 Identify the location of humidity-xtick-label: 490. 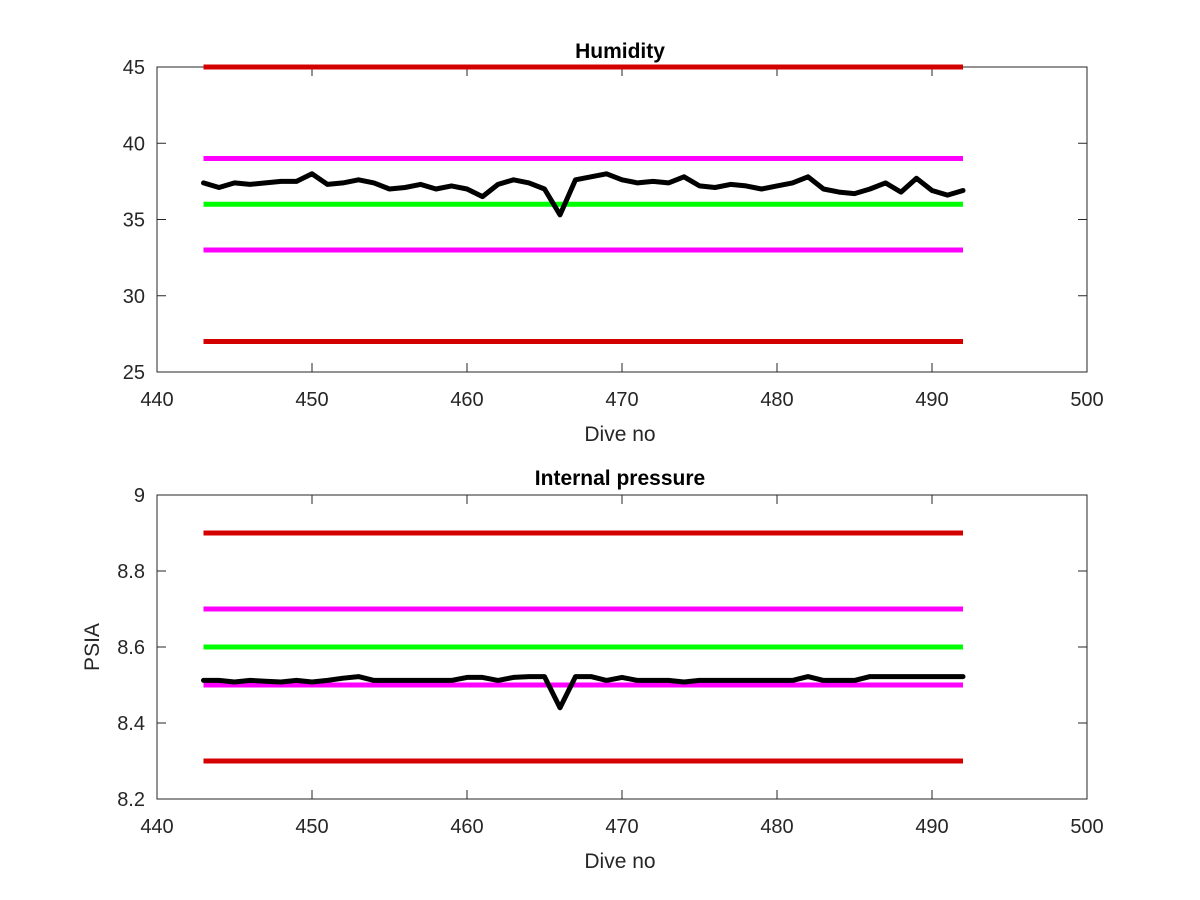
(931, 400).